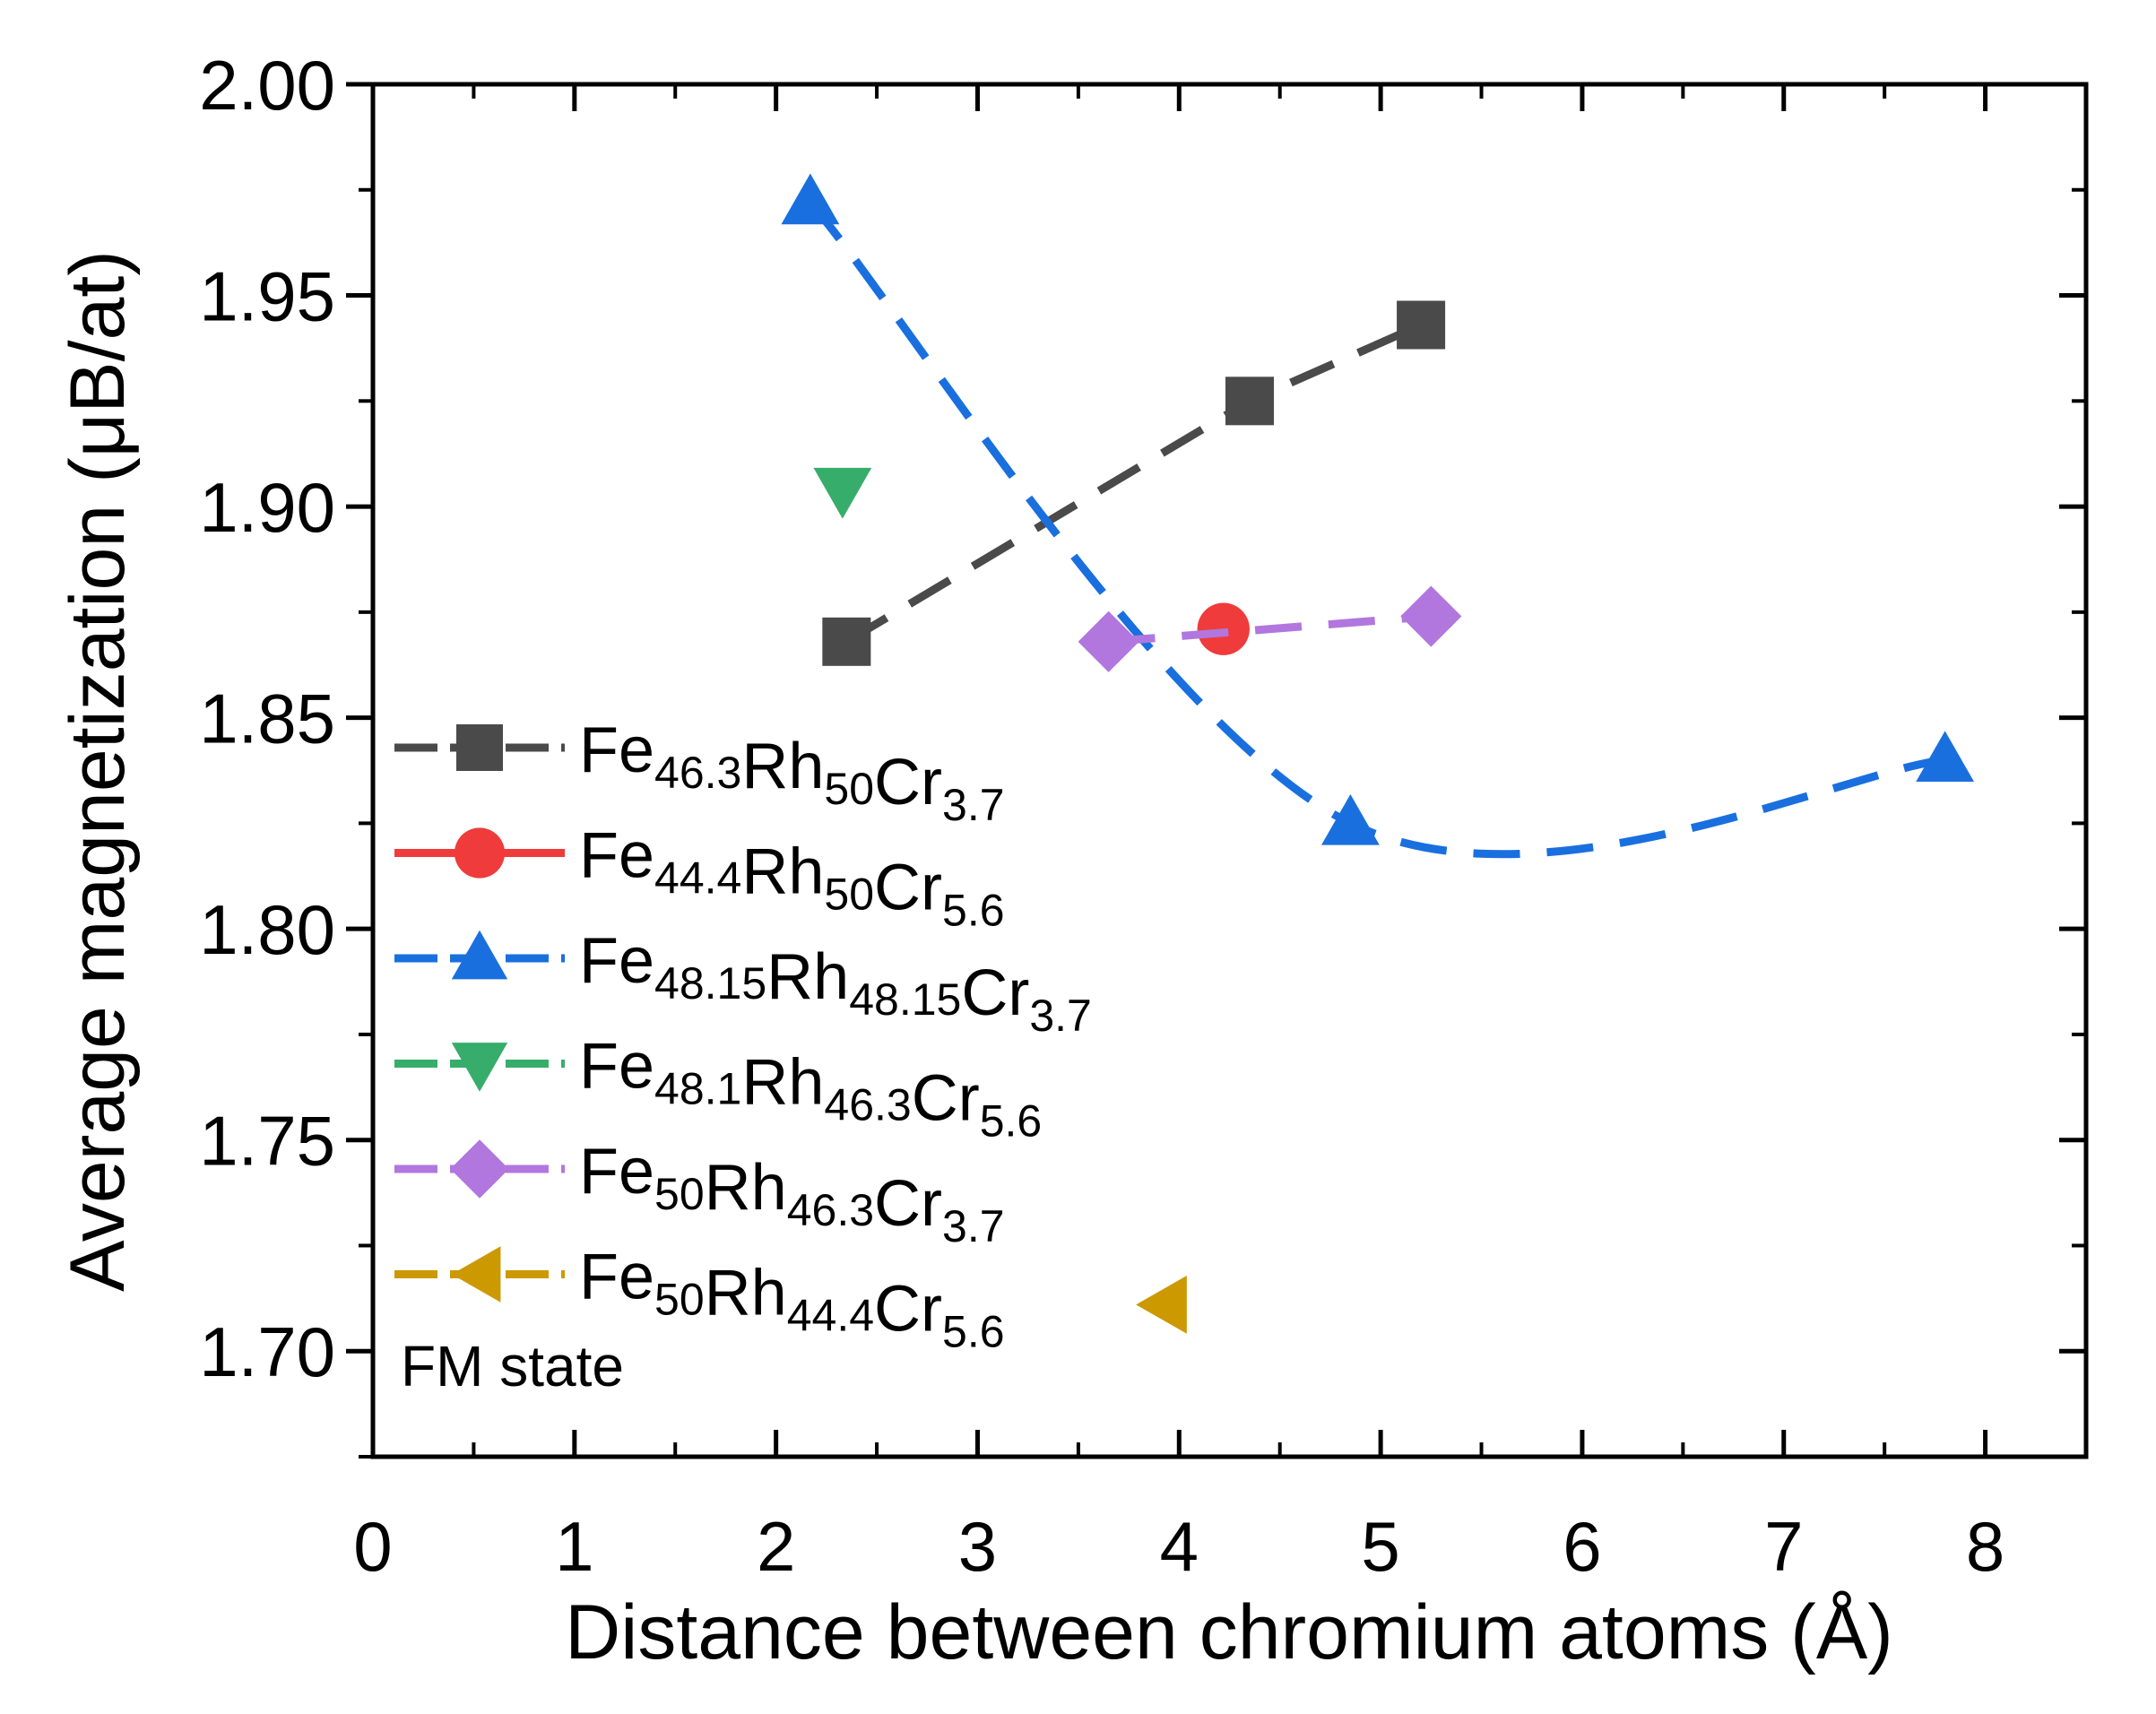  Describe the element at coordinates (267, 508) in the screenshot. I see `y-tick-label: 1.90` at that location.